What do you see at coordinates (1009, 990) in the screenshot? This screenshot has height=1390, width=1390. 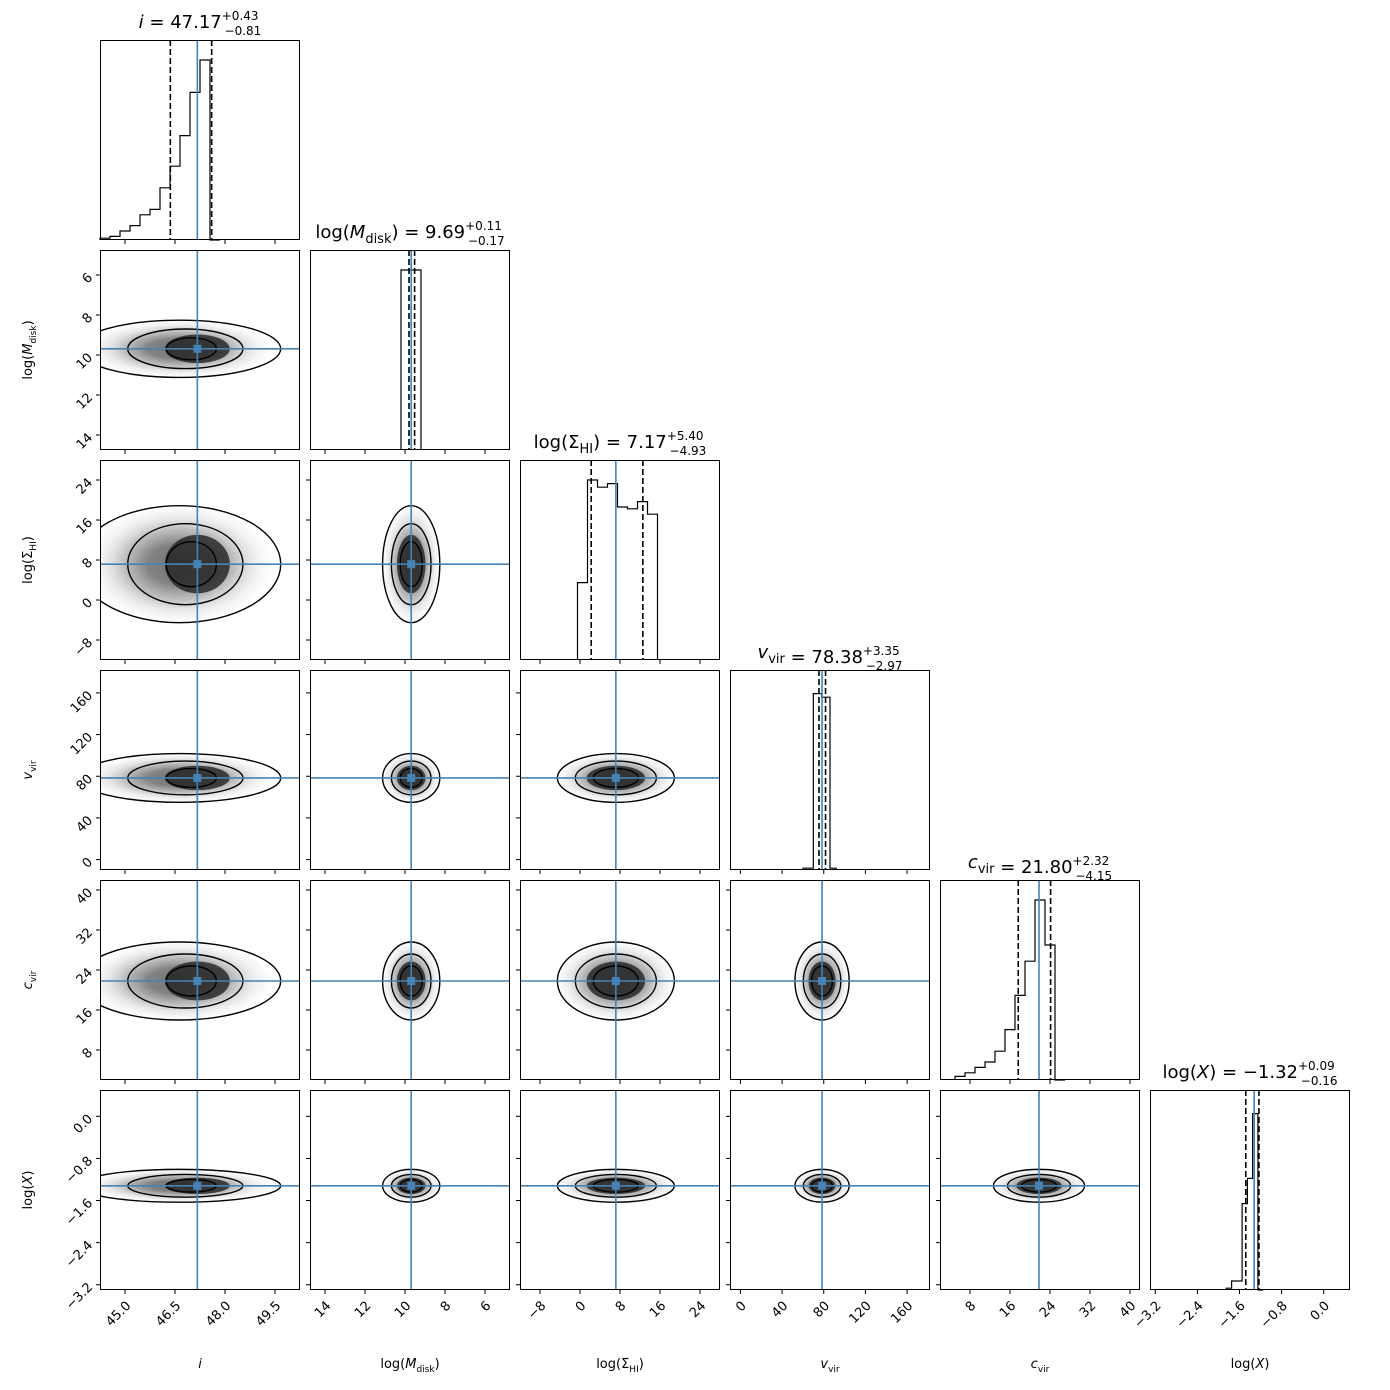 I see `histogram-cvir` at bounding box center [1009, 990].